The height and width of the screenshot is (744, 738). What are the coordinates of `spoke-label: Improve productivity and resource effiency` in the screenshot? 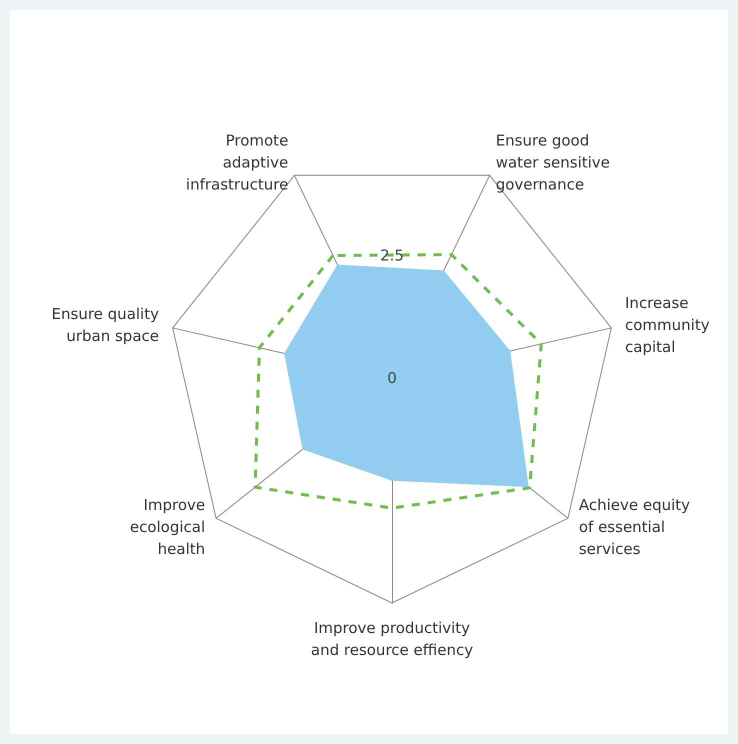 It's located at (392, 639).